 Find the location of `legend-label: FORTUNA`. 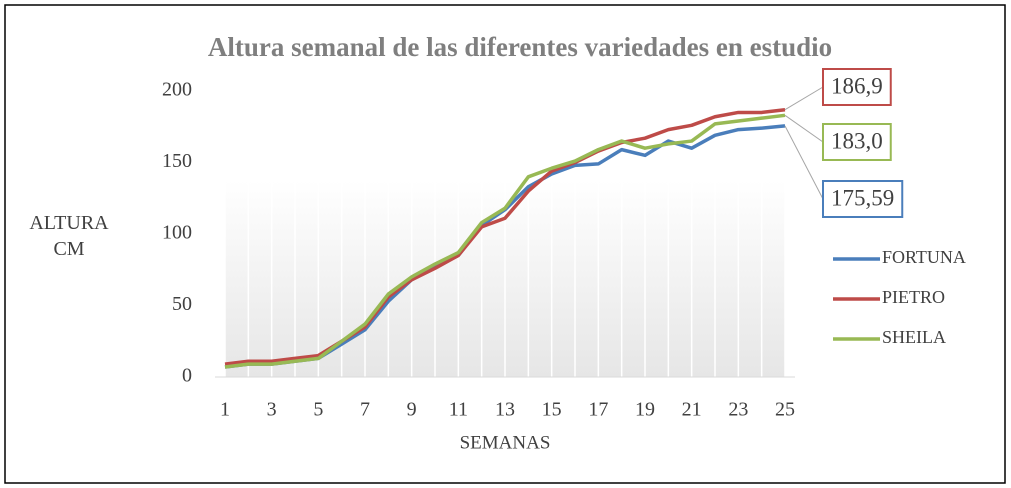

legend-label: FORTUNA is located at coordinates (924, 257).